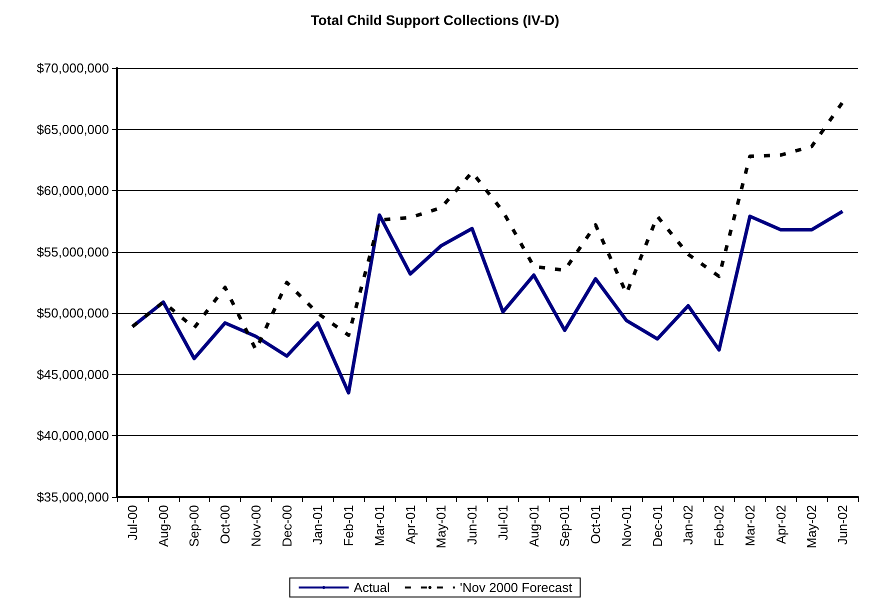 This screenshot has width=870, height=599. What do you see at coordinates (626, 526) in the screenshot?
I see `x-tick-label: Nov-01` at bounding box center [626, 526].